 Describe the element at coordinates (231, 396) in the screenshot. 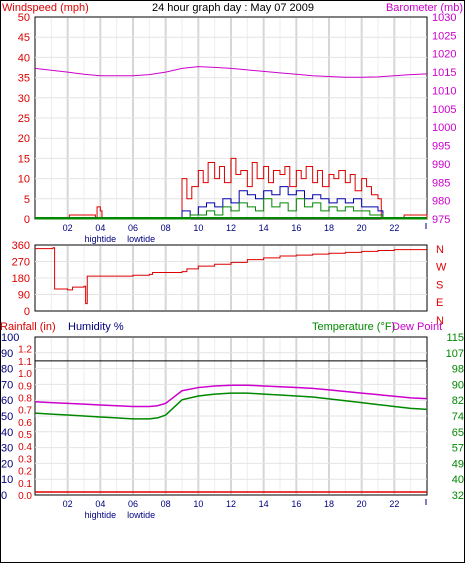

I see `humidity-line` at that location.